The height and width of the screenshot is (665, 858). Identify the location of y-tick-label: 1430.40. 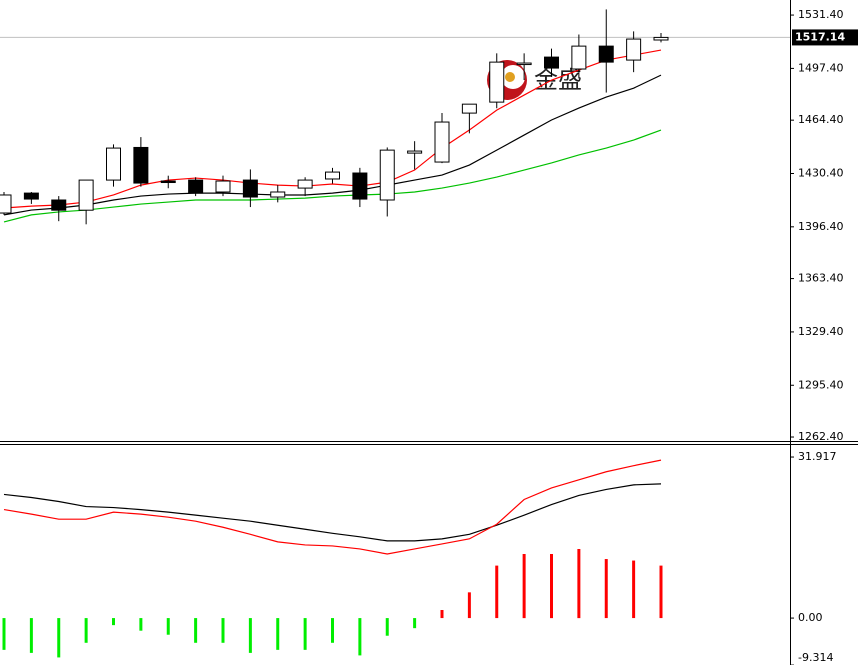
(821, 172).